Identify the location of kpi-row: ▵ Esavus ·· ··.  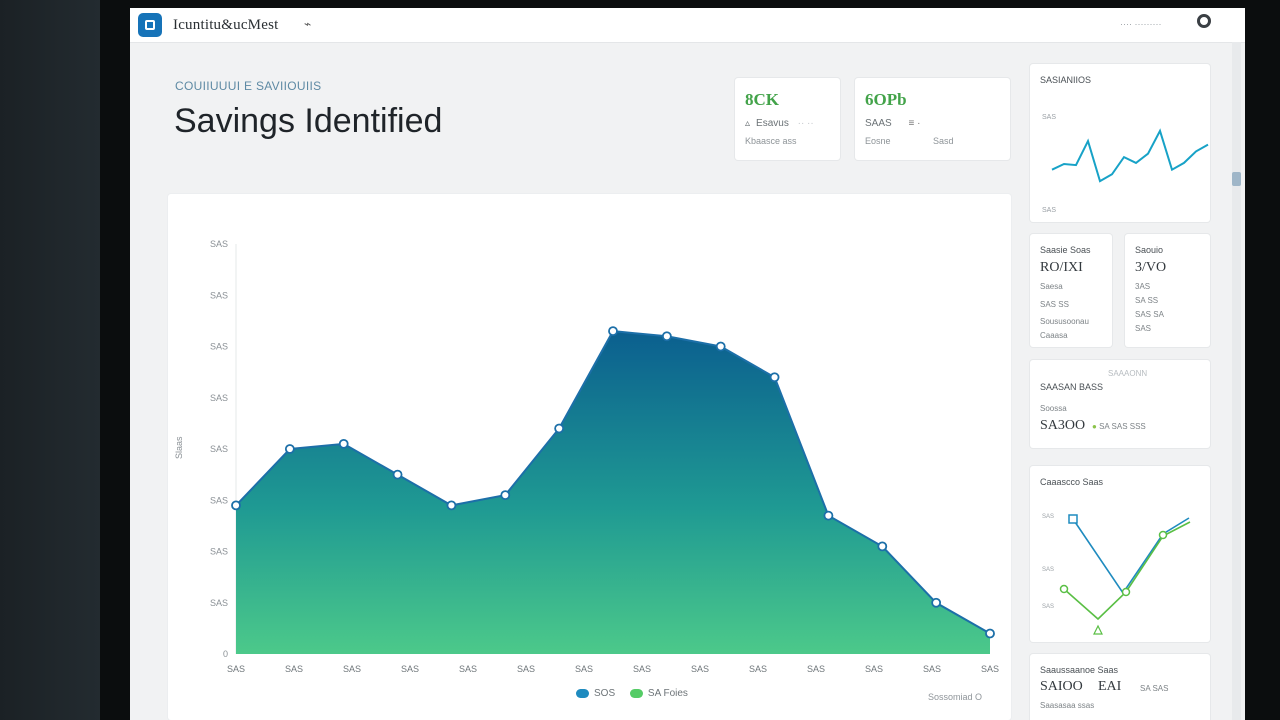
(779, 123).